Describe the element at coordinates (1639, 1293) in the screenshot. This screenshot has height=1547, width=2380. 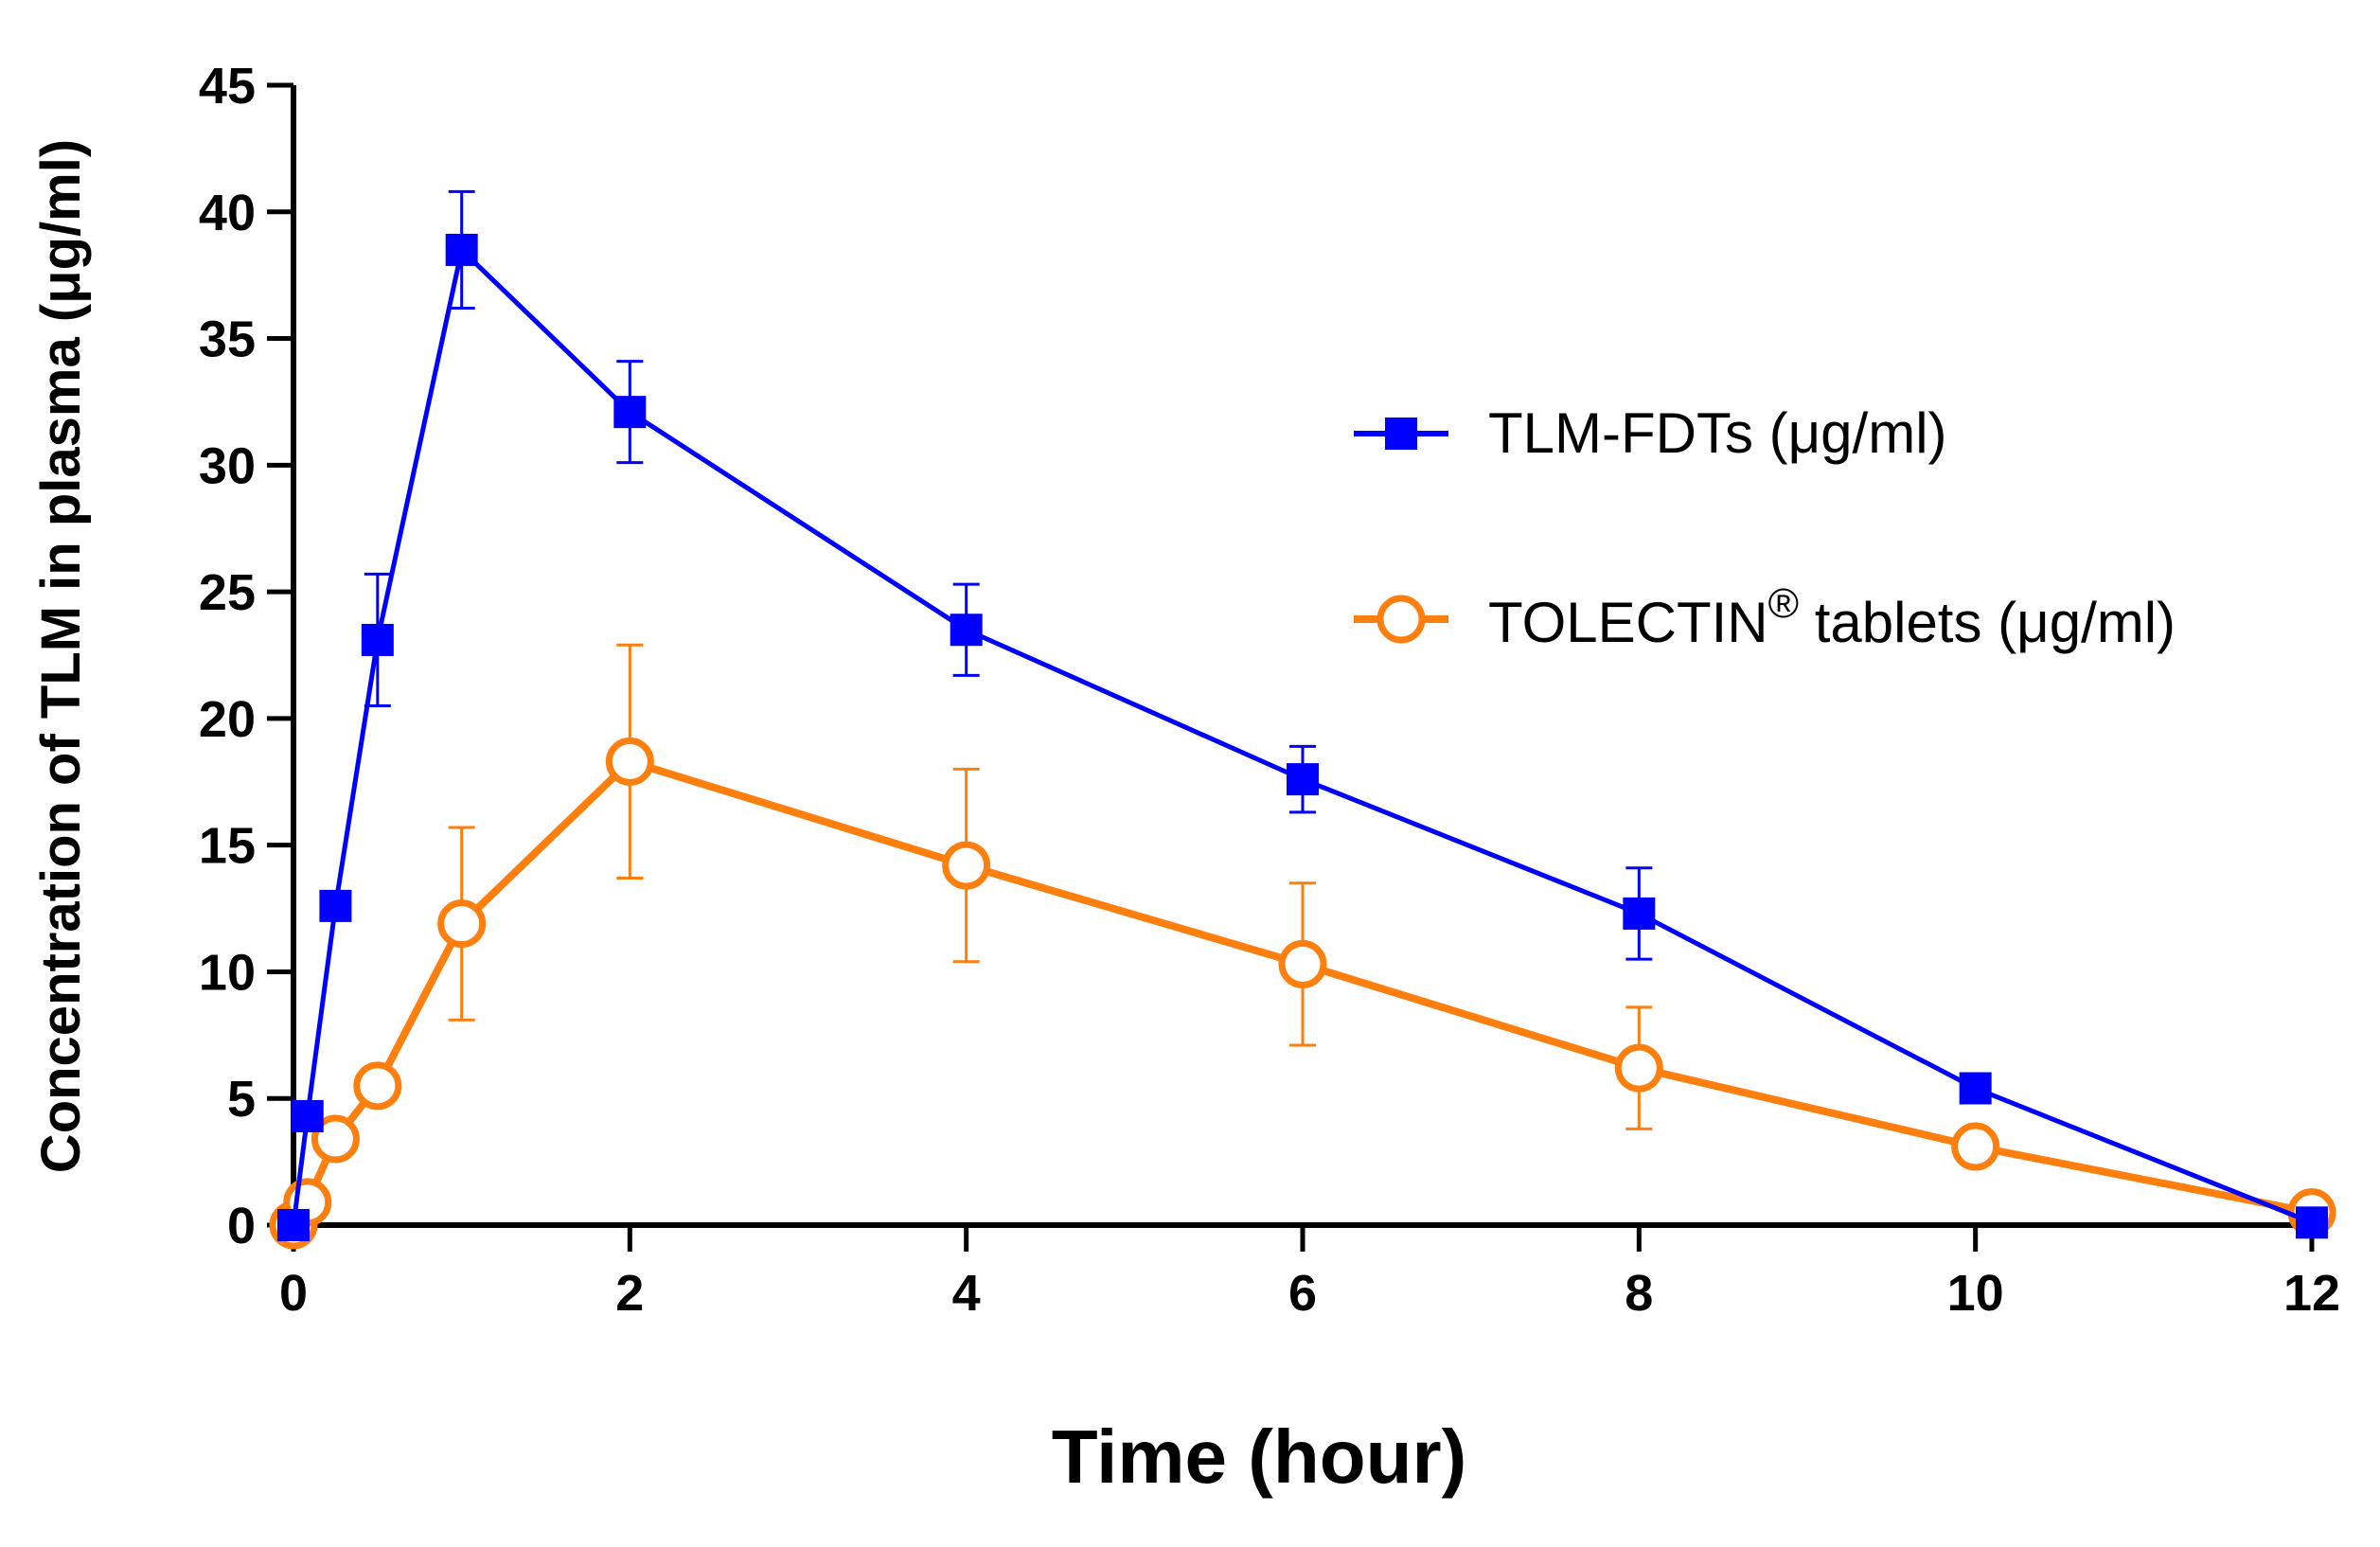
I see `x-tick-label: 8` at that location.